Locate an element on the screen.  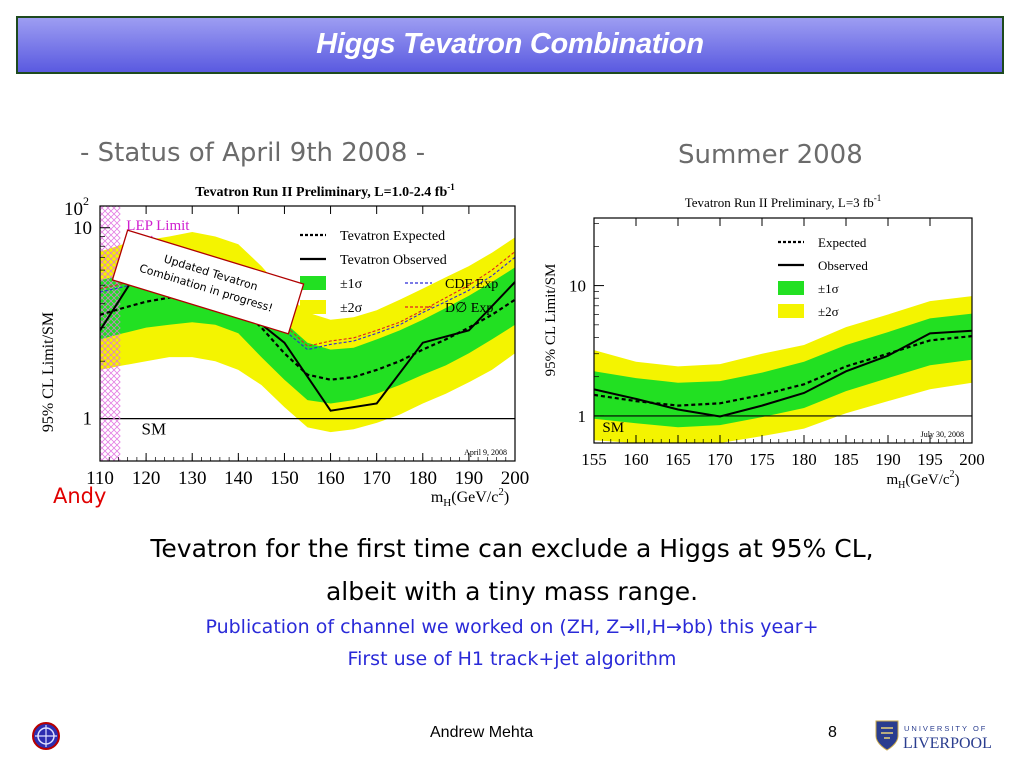
x-tick-label: 165 is located at coordinates (678, 459).